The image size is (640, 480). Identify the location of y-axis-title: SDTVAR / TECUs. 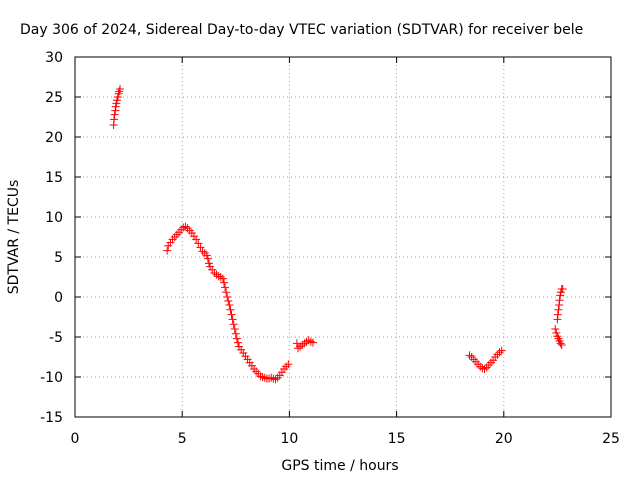
(14, 237).